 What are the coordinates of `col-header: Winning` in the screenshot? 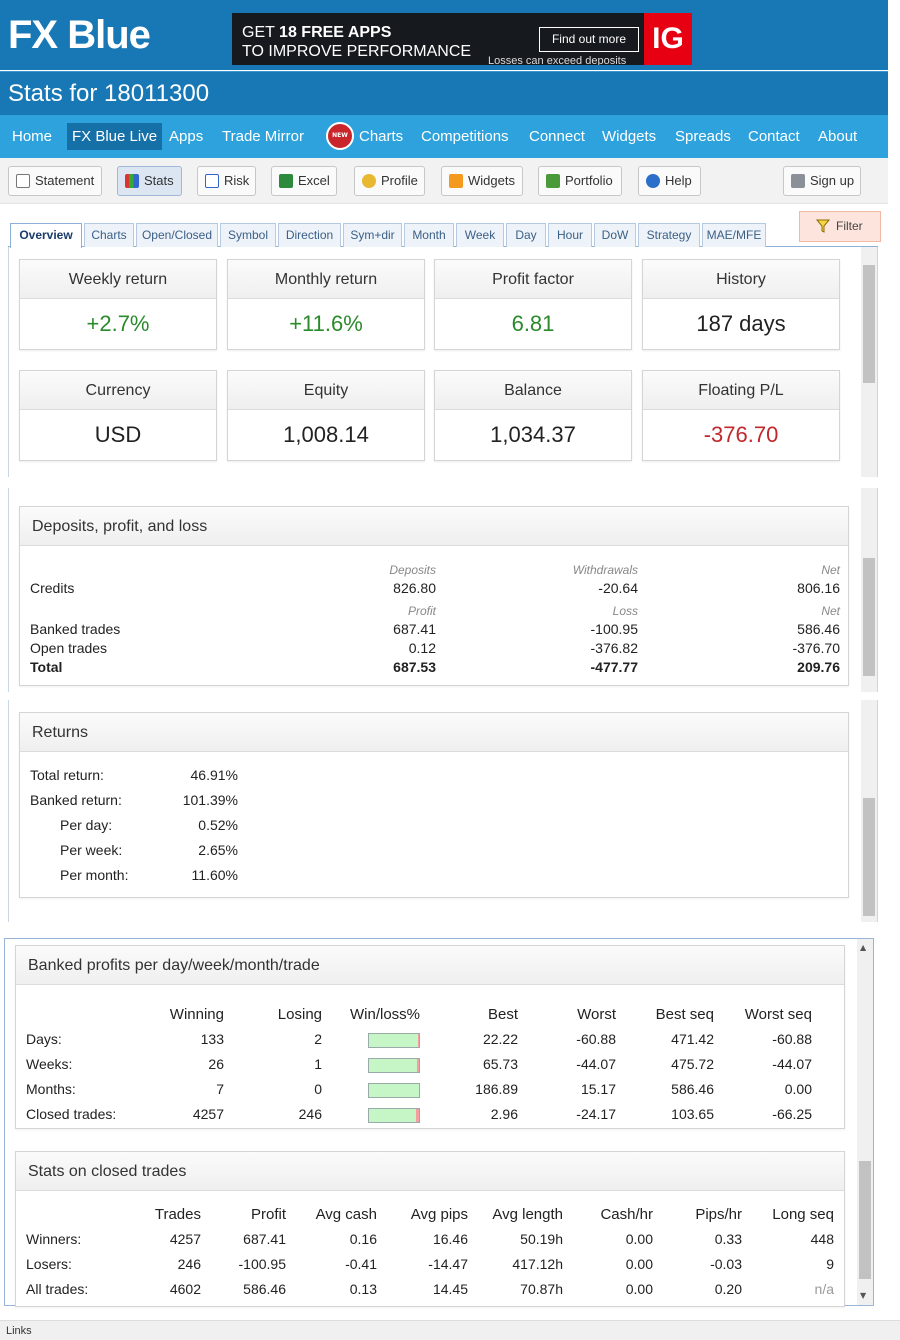 It's located at (196, 1014).